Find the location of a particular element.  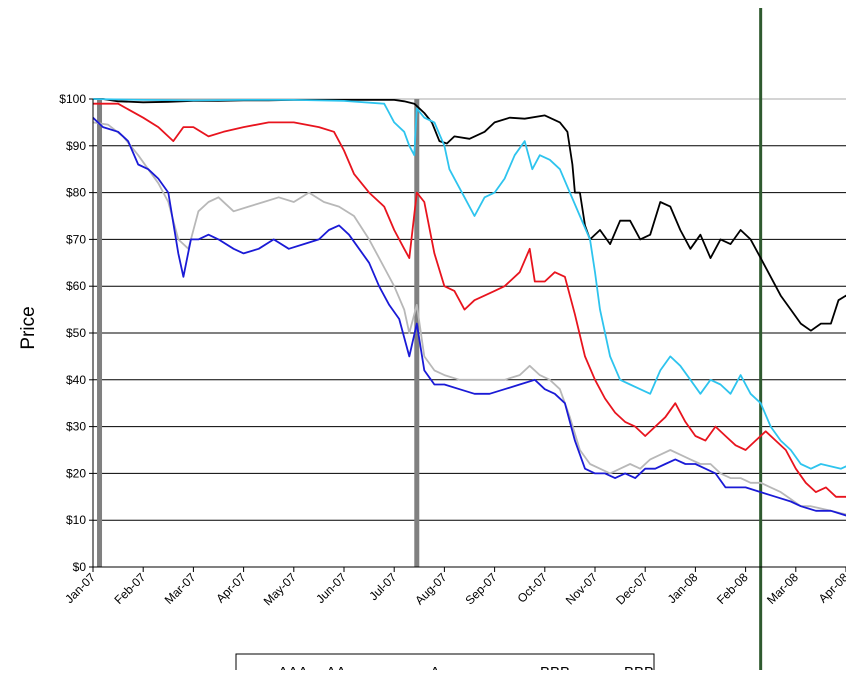

legend: AAAAAABBBBBB is located at coordinates (445, 664).